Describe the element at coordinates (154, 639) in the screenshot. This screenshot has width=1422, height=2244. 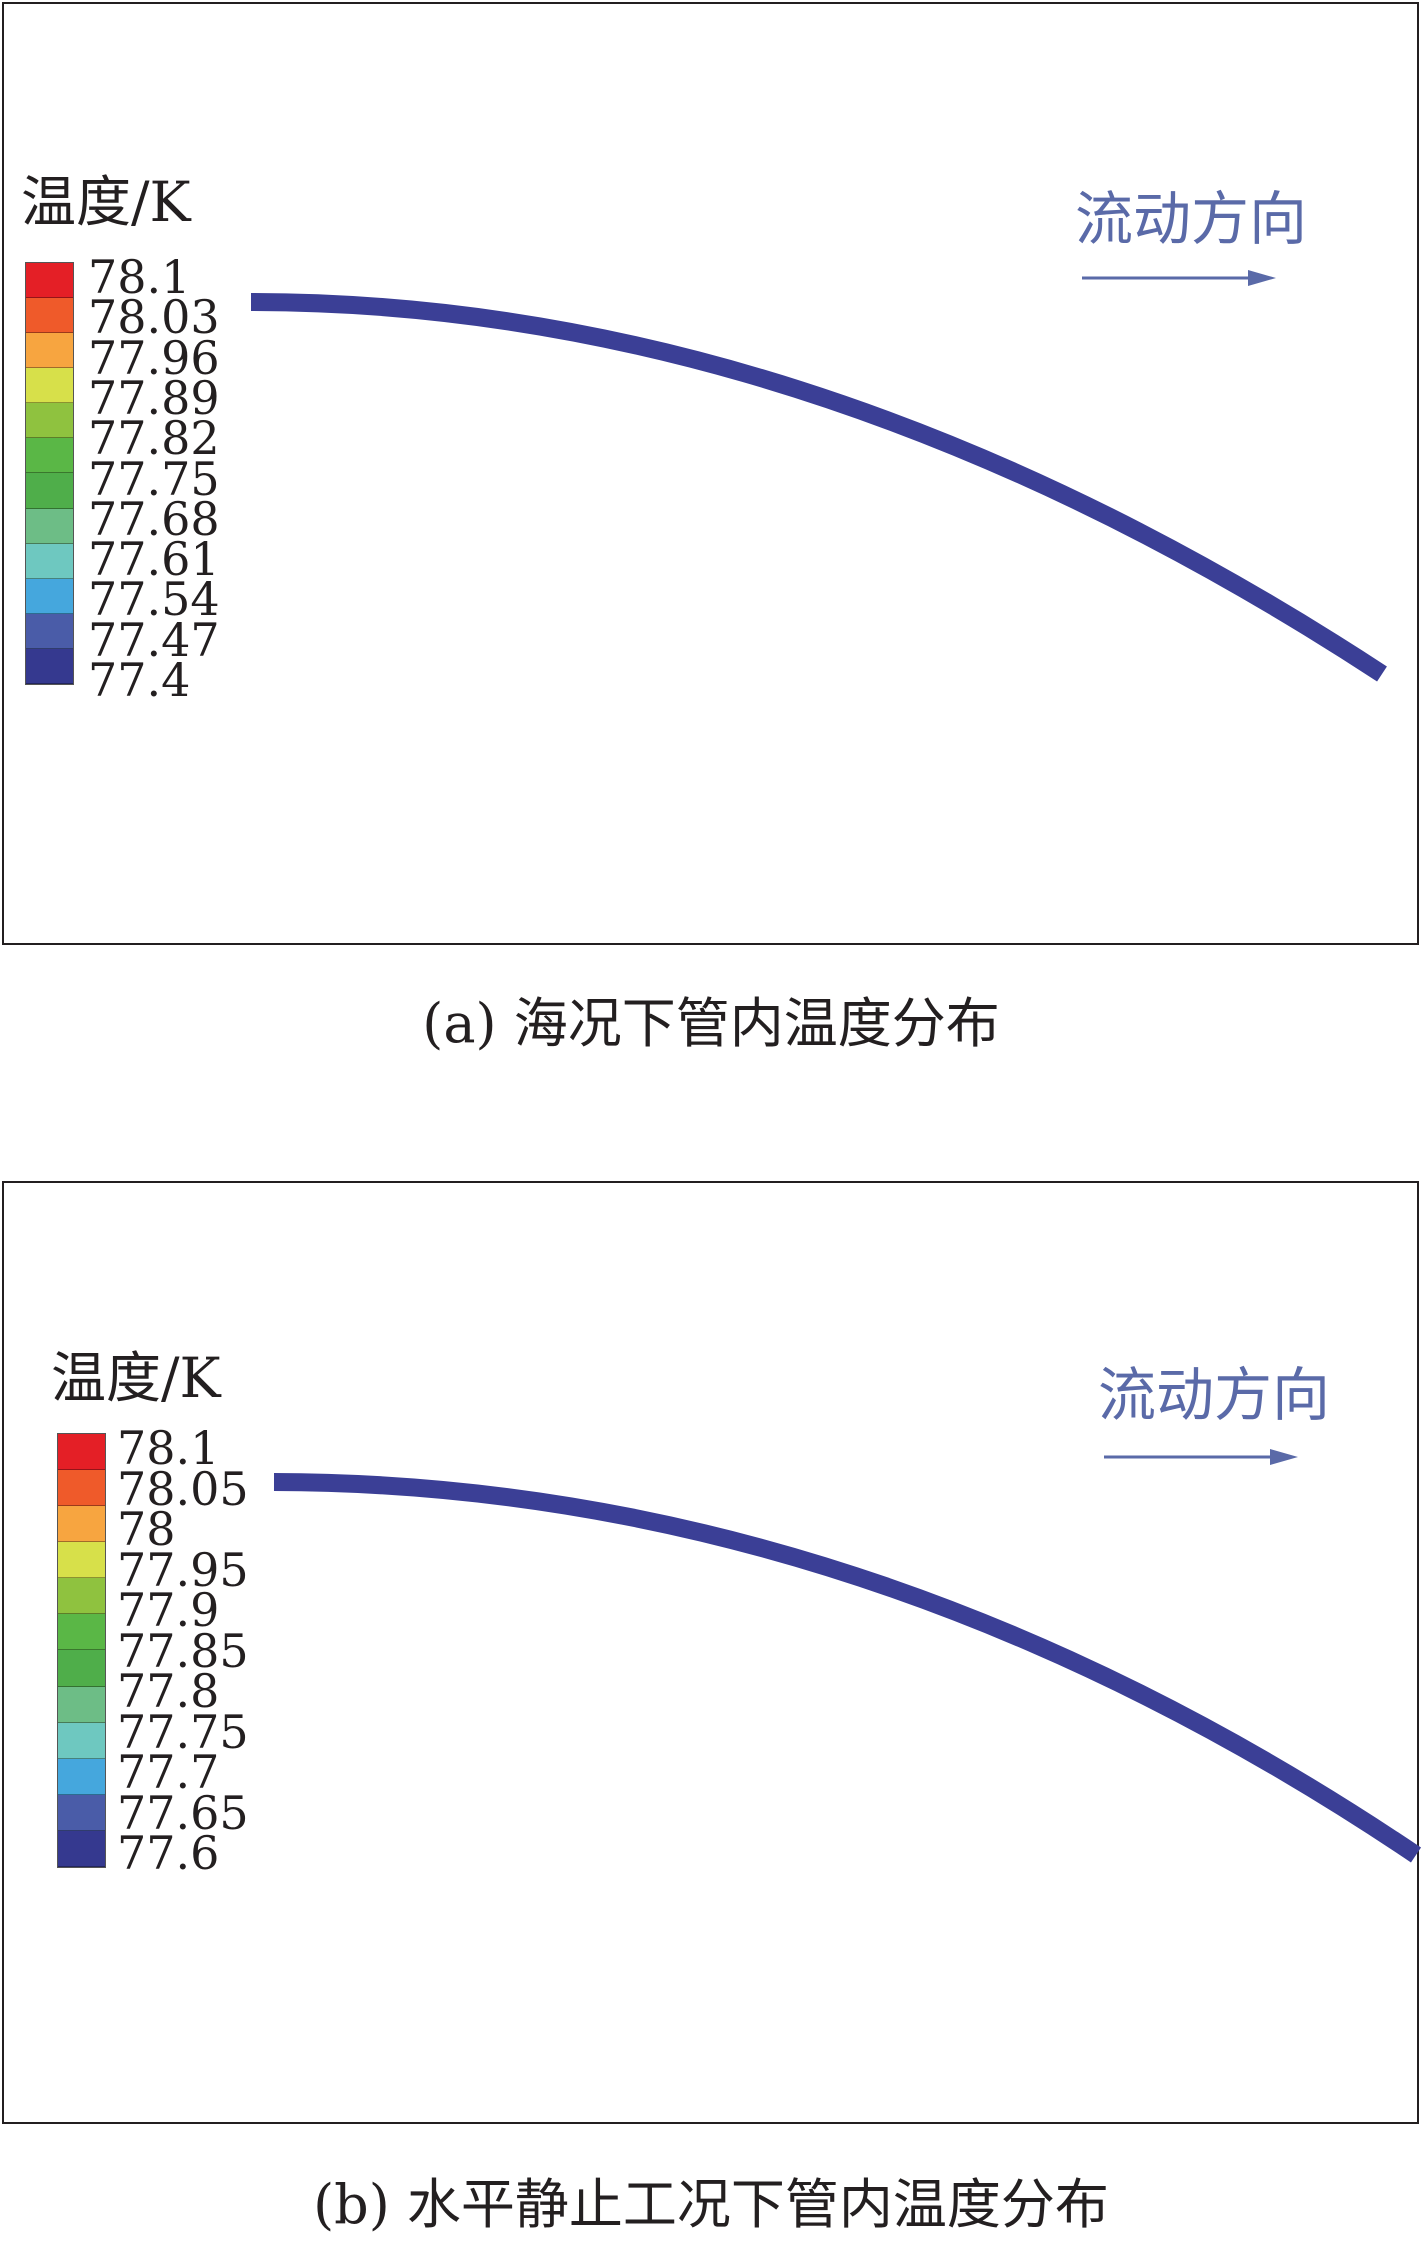
I see `legend-label: 77.47` at that location.